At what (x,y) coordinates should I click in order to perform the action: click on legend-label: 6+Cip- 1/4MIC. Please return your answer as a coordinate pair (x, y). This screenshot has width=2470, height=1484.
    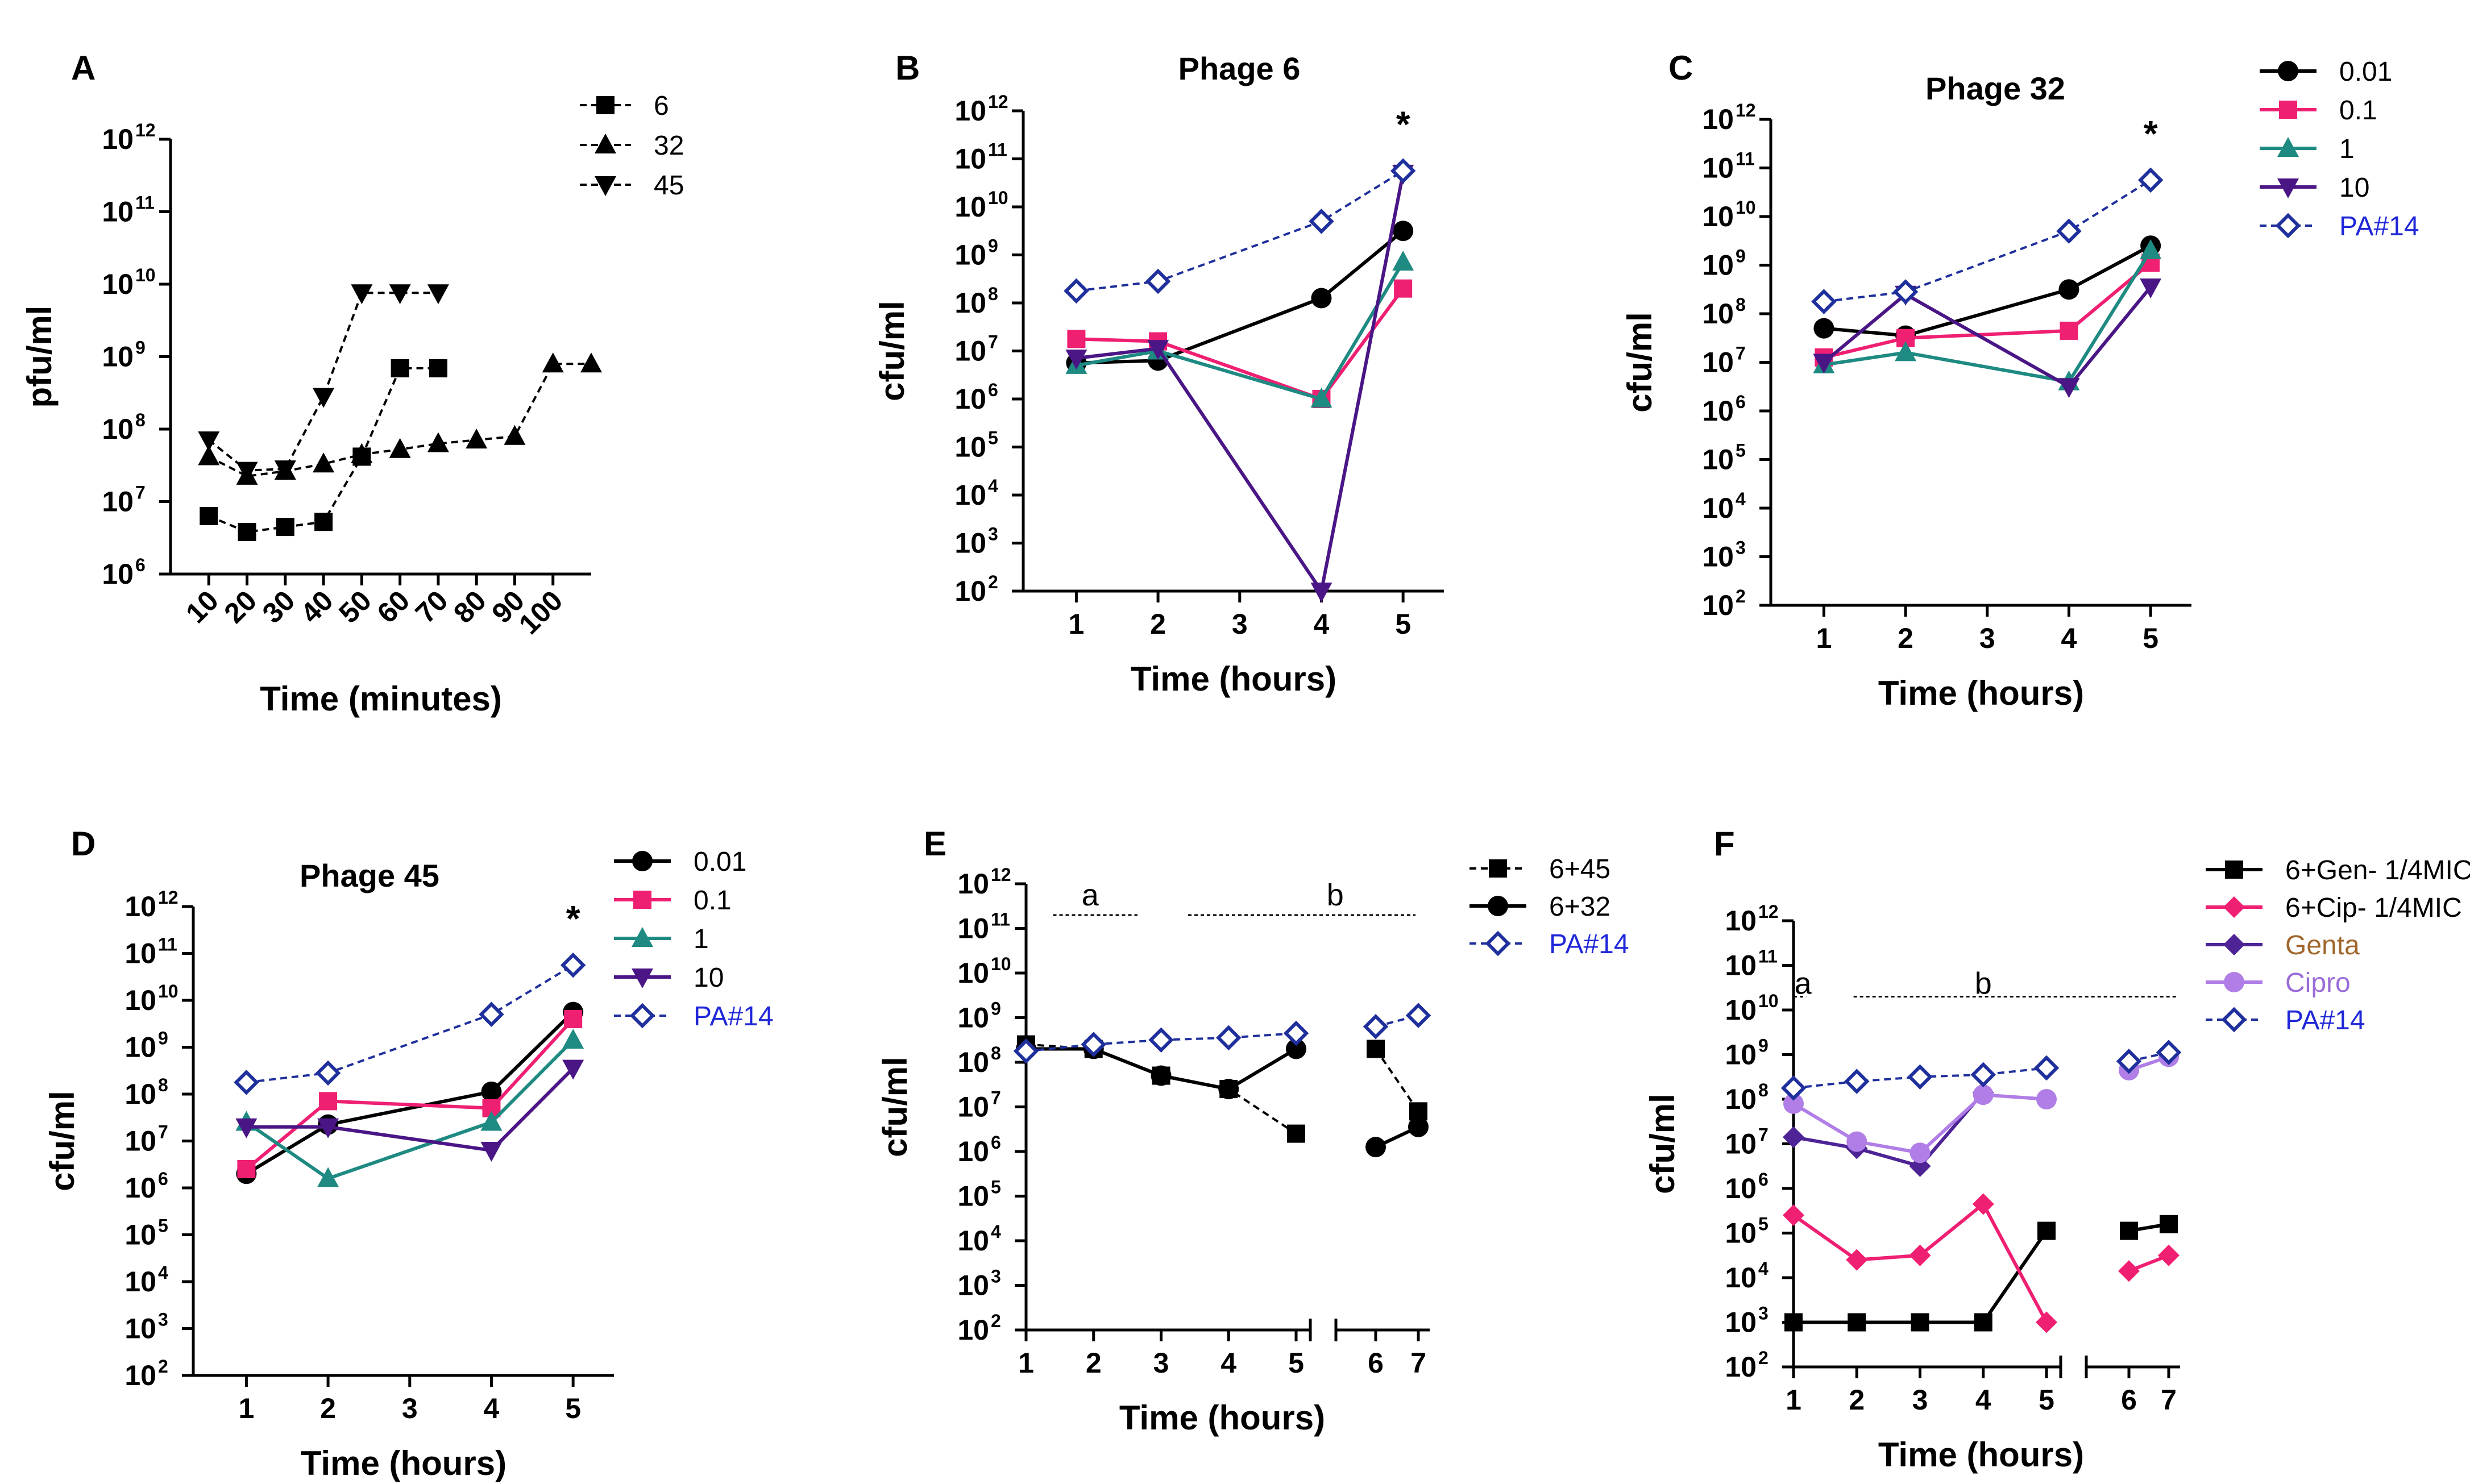
    Looking at the image, I should click on (2373, 908).